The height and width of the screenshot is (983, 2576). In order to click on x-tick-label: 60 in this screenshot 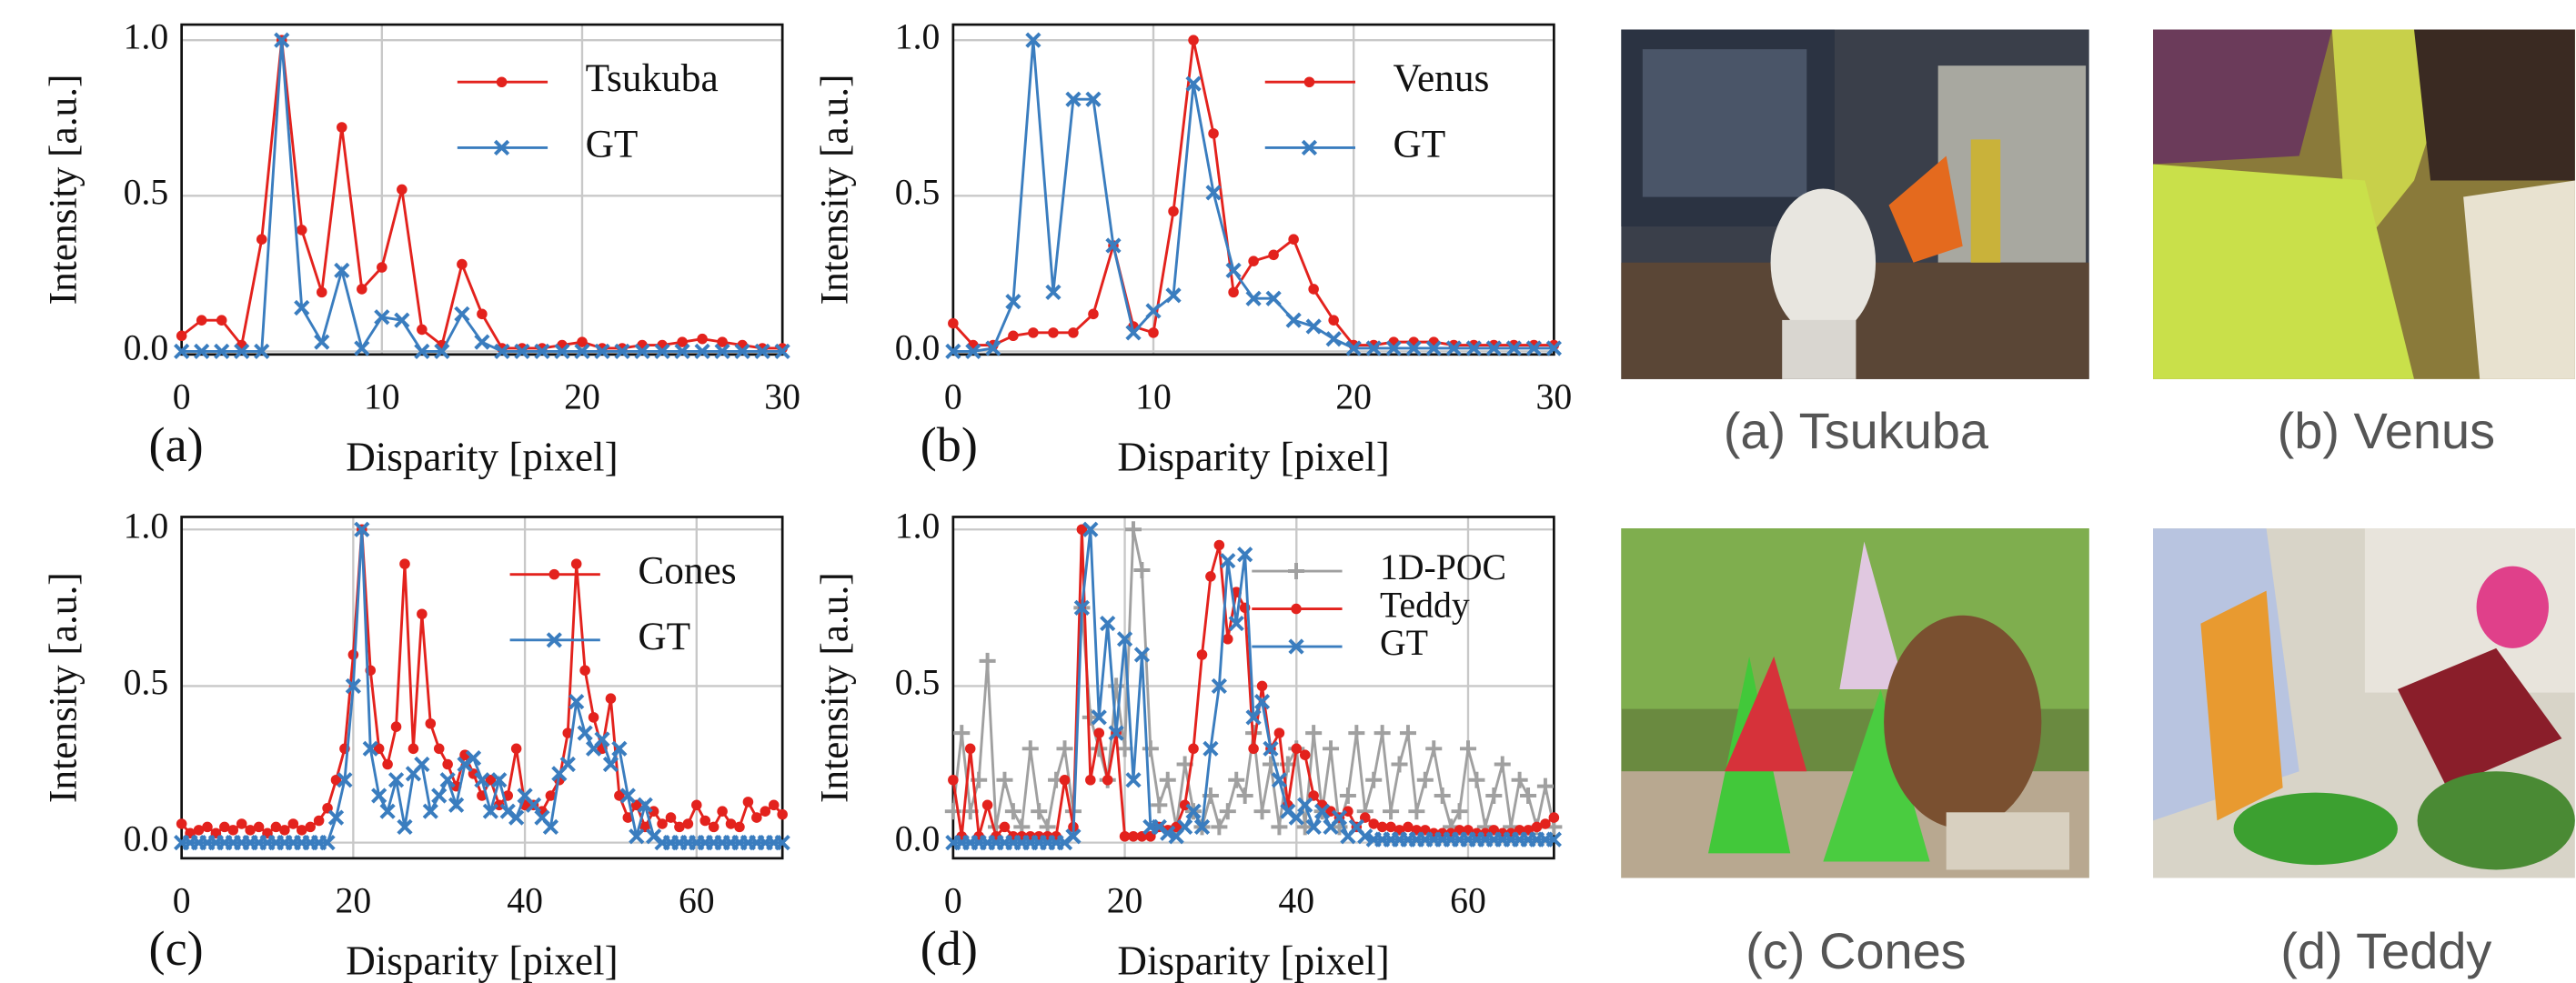, I will do `click(697, 900)`.